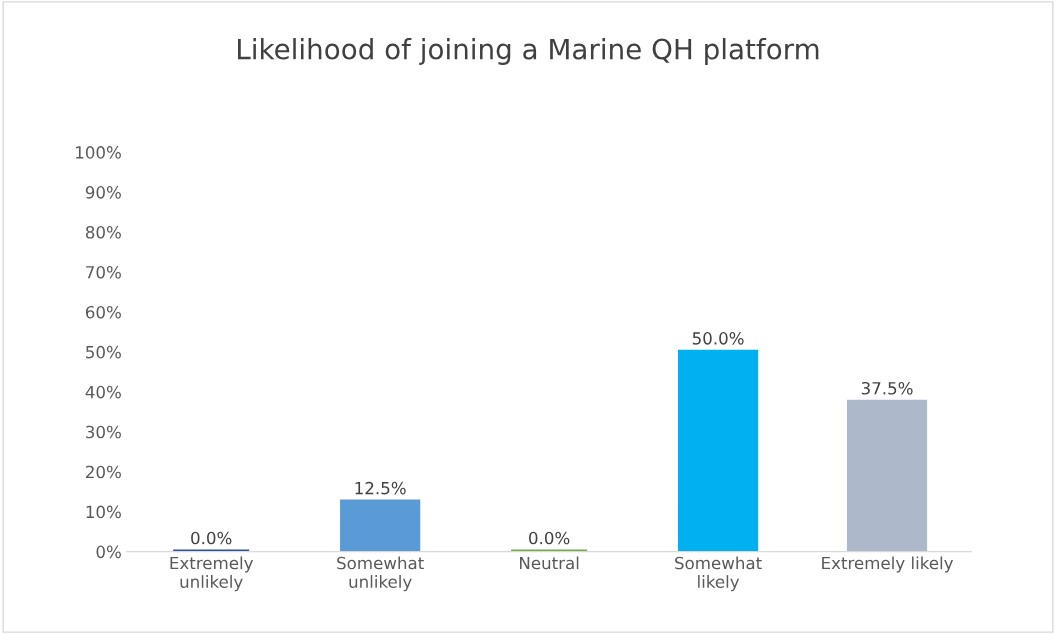  Describe the element at coordinates (103, 312) in the screenshot. I see `y-tick-label: 60%` at that location.